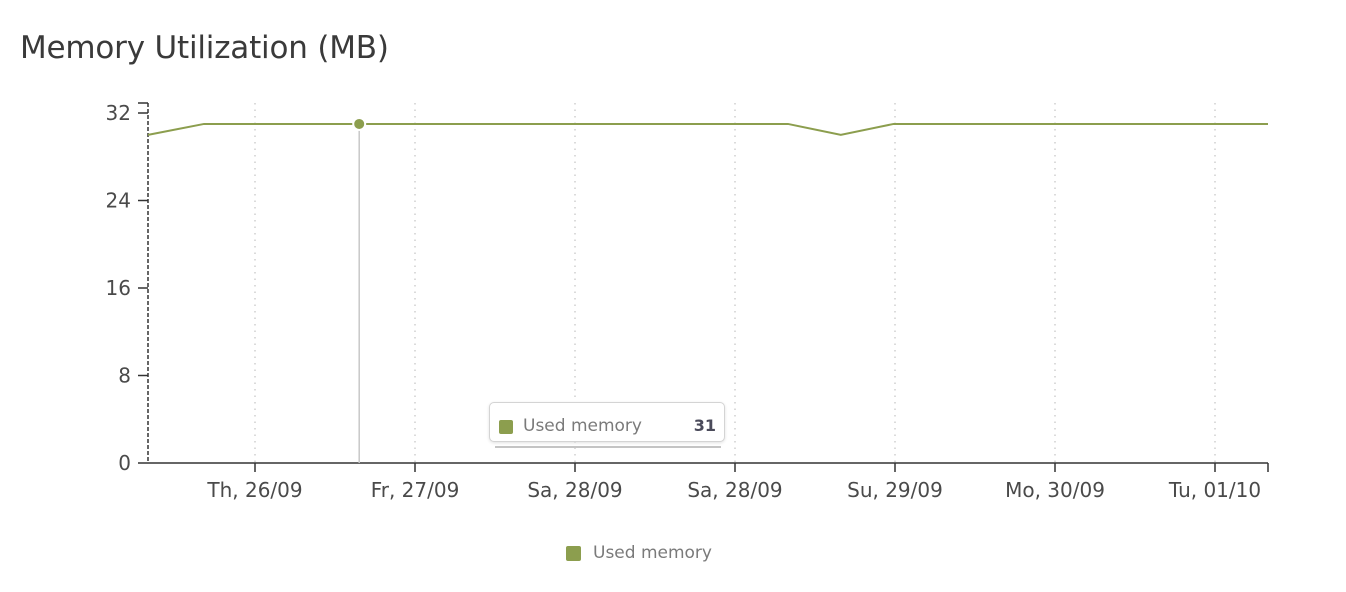  Describe the element at coordinates (254, 490) in the screenshot. I see `x-tick-label: Th, 26/09` at that location.